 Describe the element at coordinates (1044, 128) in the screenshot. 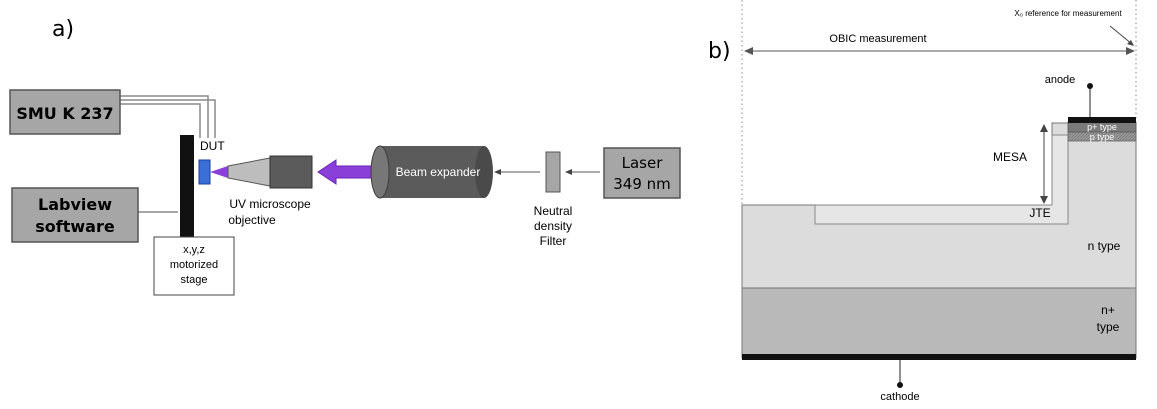

I see `mesa-arrow-top` at that location.